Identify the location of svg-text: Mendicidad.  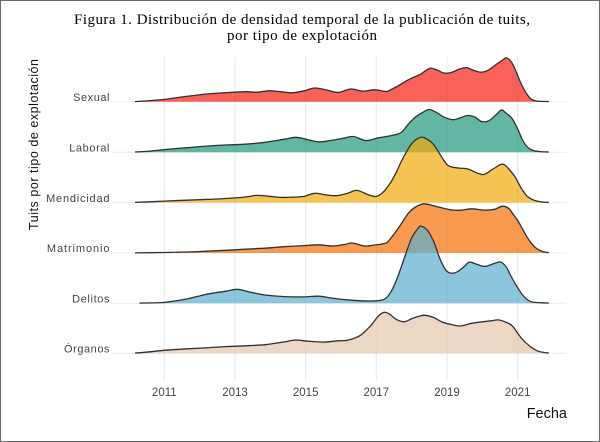
(77, 199).